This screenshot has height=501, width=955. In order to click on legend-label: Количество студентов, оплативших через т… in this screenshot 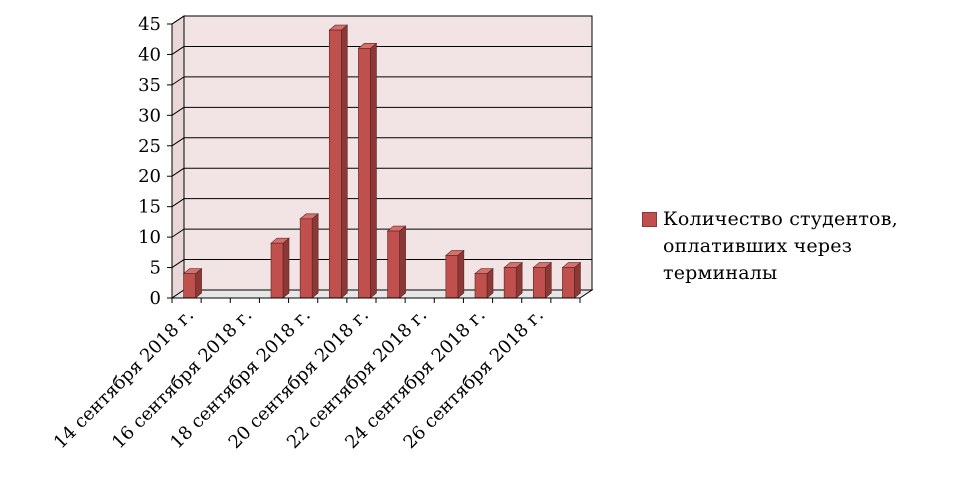, I will do `click(780, 246)`.